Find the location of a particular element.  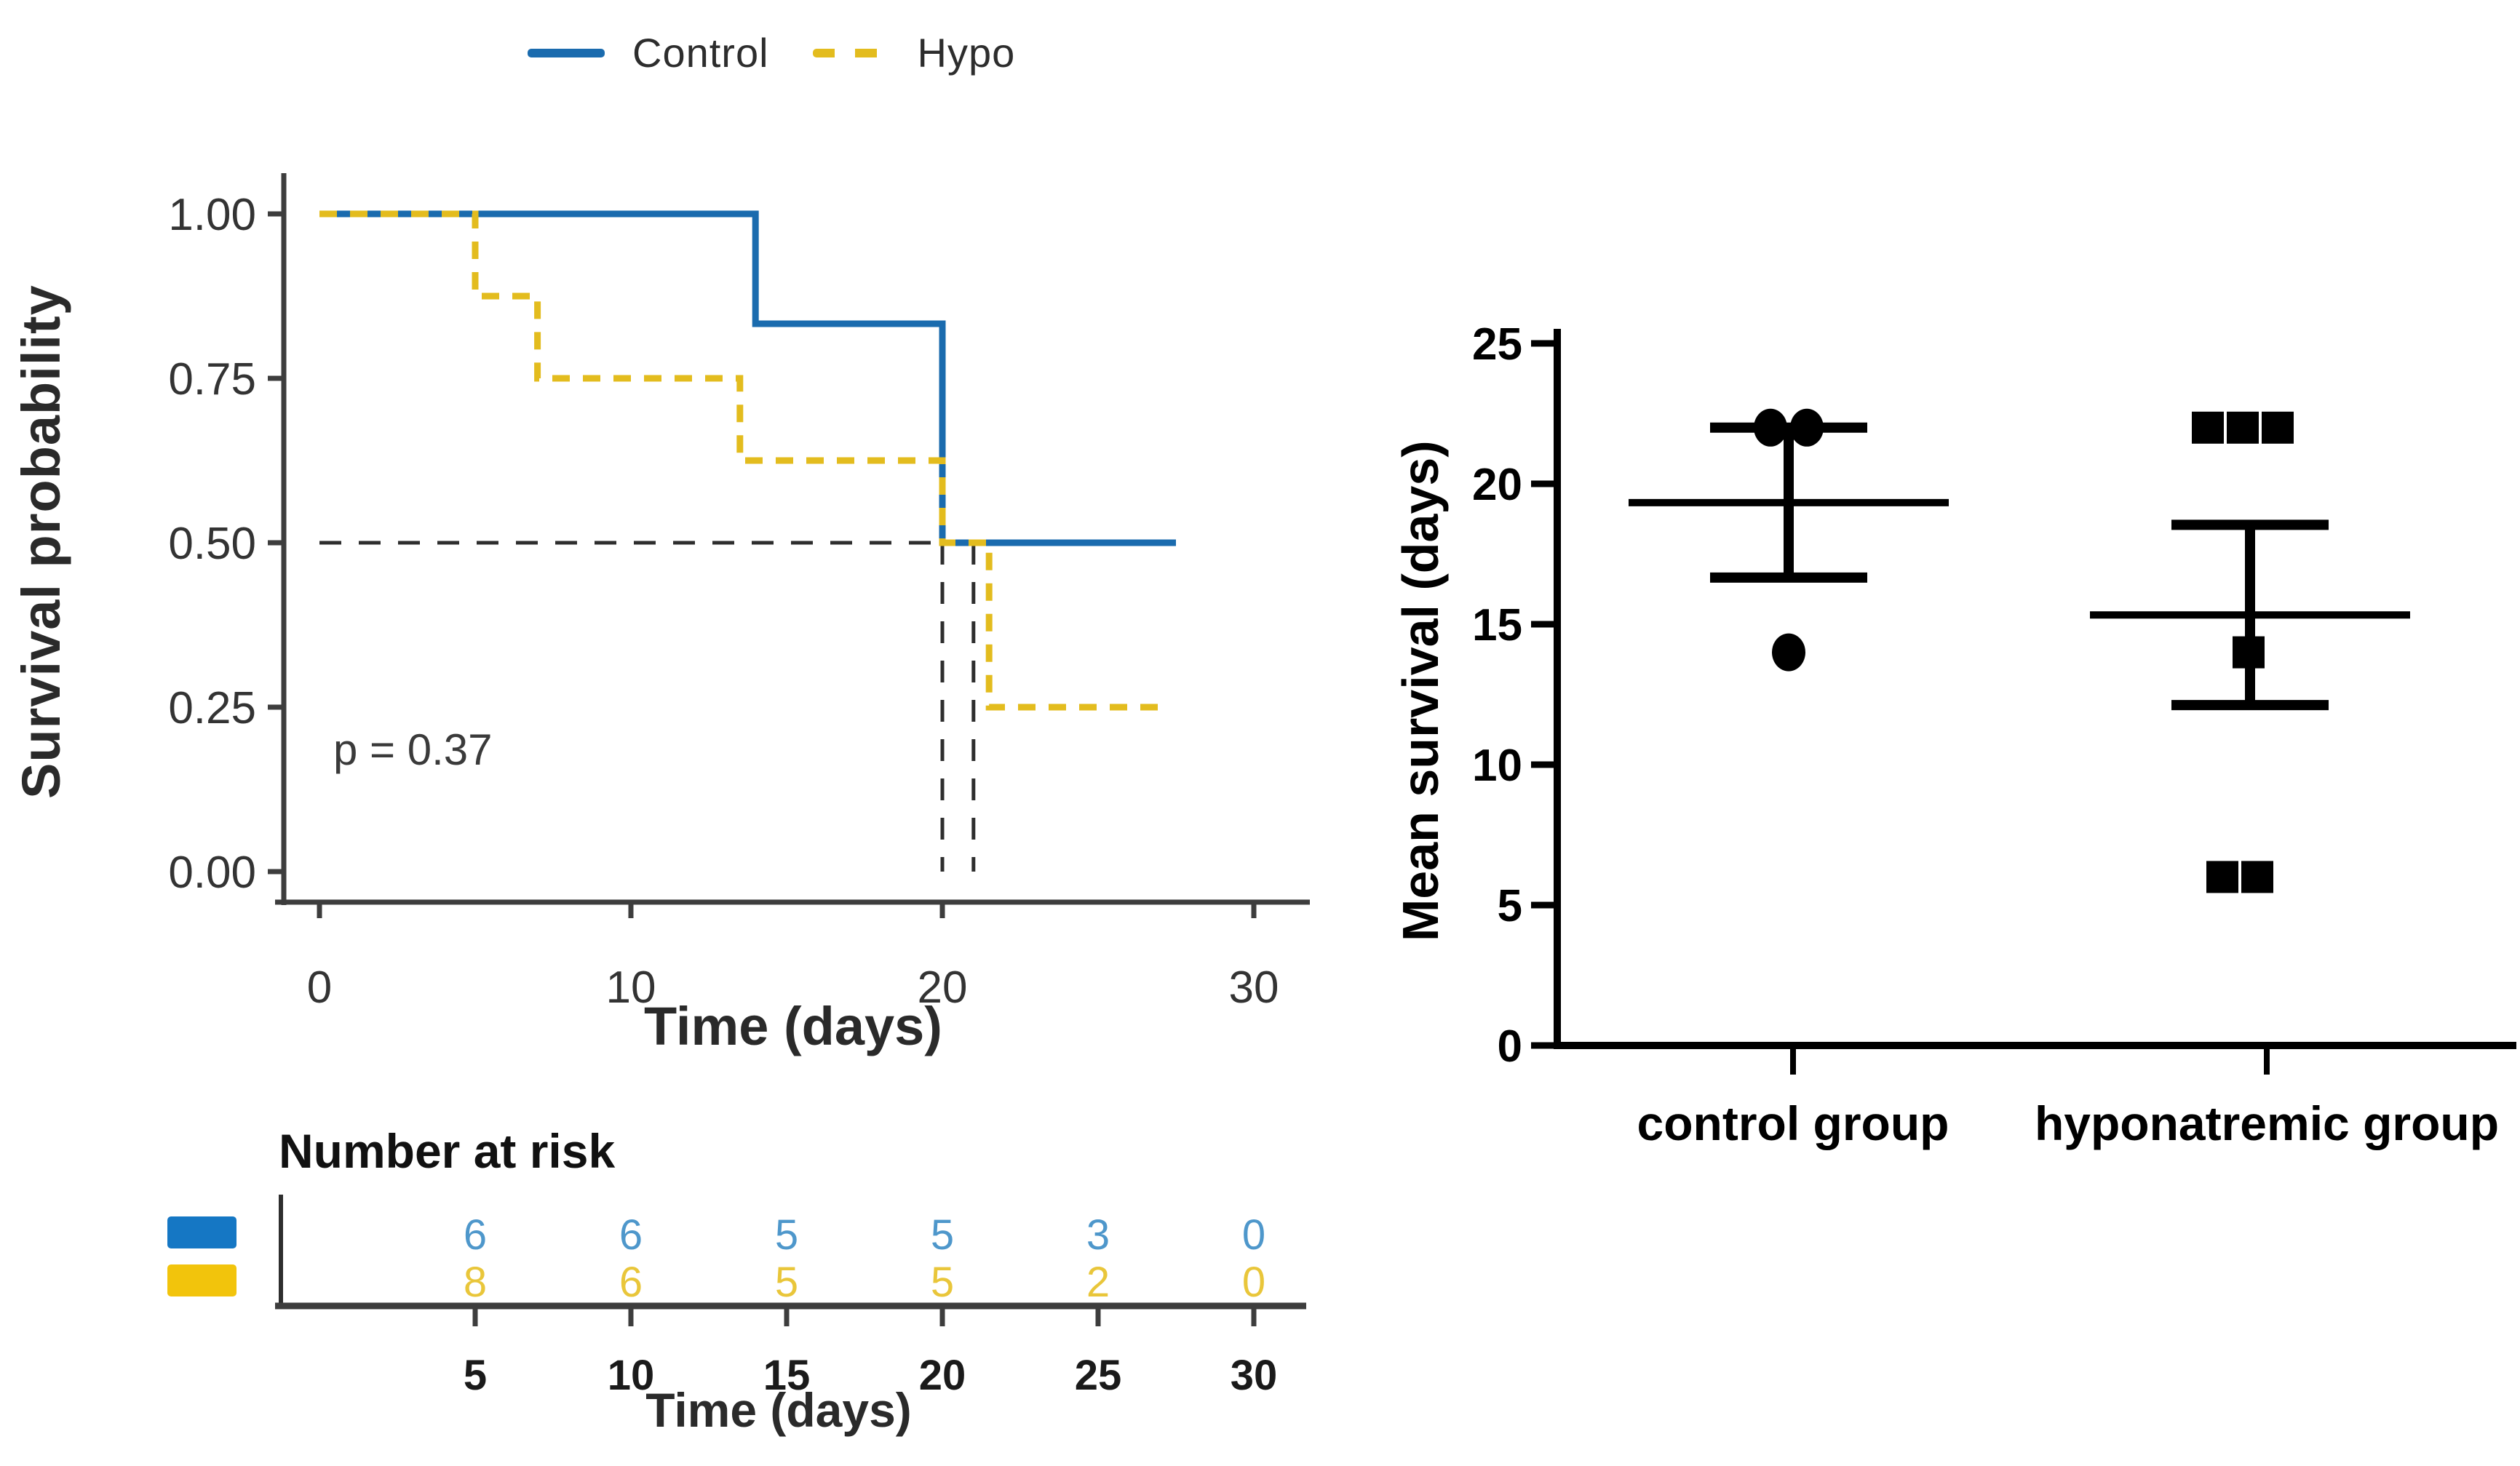

km-y-tick-label: 0.50 is located at coordinates (212, 544).